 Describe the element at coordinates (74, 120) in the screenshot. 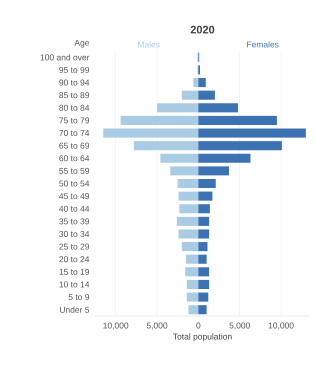

I see `y-tick-label: 75 to 79` at that location.